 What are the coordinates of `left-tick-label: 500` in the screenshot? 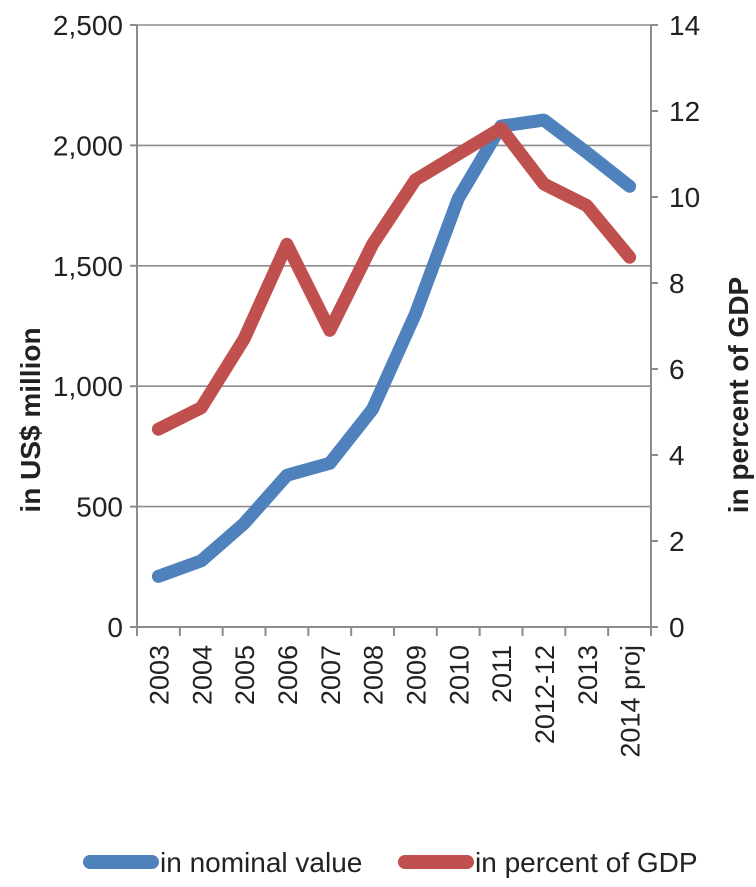 It's located at (99, 507).